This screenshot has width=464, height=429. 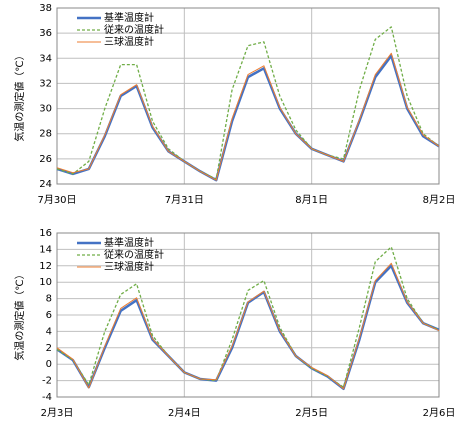 What do you see at coordinates (45, 266) in the screenshot?
I see `y-tick-label: 12` at bounding box center [45, 266].